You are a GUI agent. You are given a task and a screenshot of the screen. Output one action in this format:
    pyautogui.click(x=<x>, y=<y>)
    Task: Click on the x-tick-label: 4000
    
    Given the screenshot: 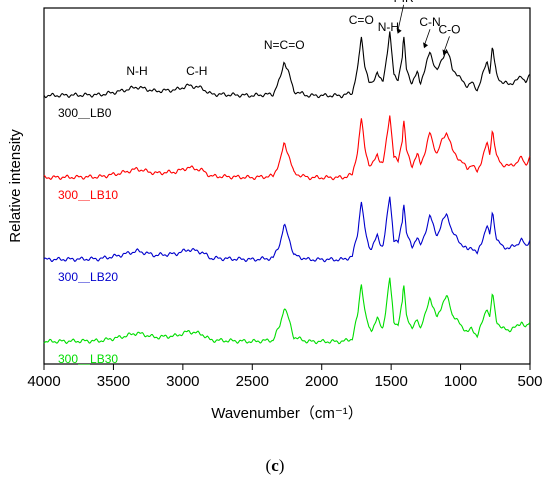 What is the action you would take?
    pyautogui.click(x=43, y=381)
    